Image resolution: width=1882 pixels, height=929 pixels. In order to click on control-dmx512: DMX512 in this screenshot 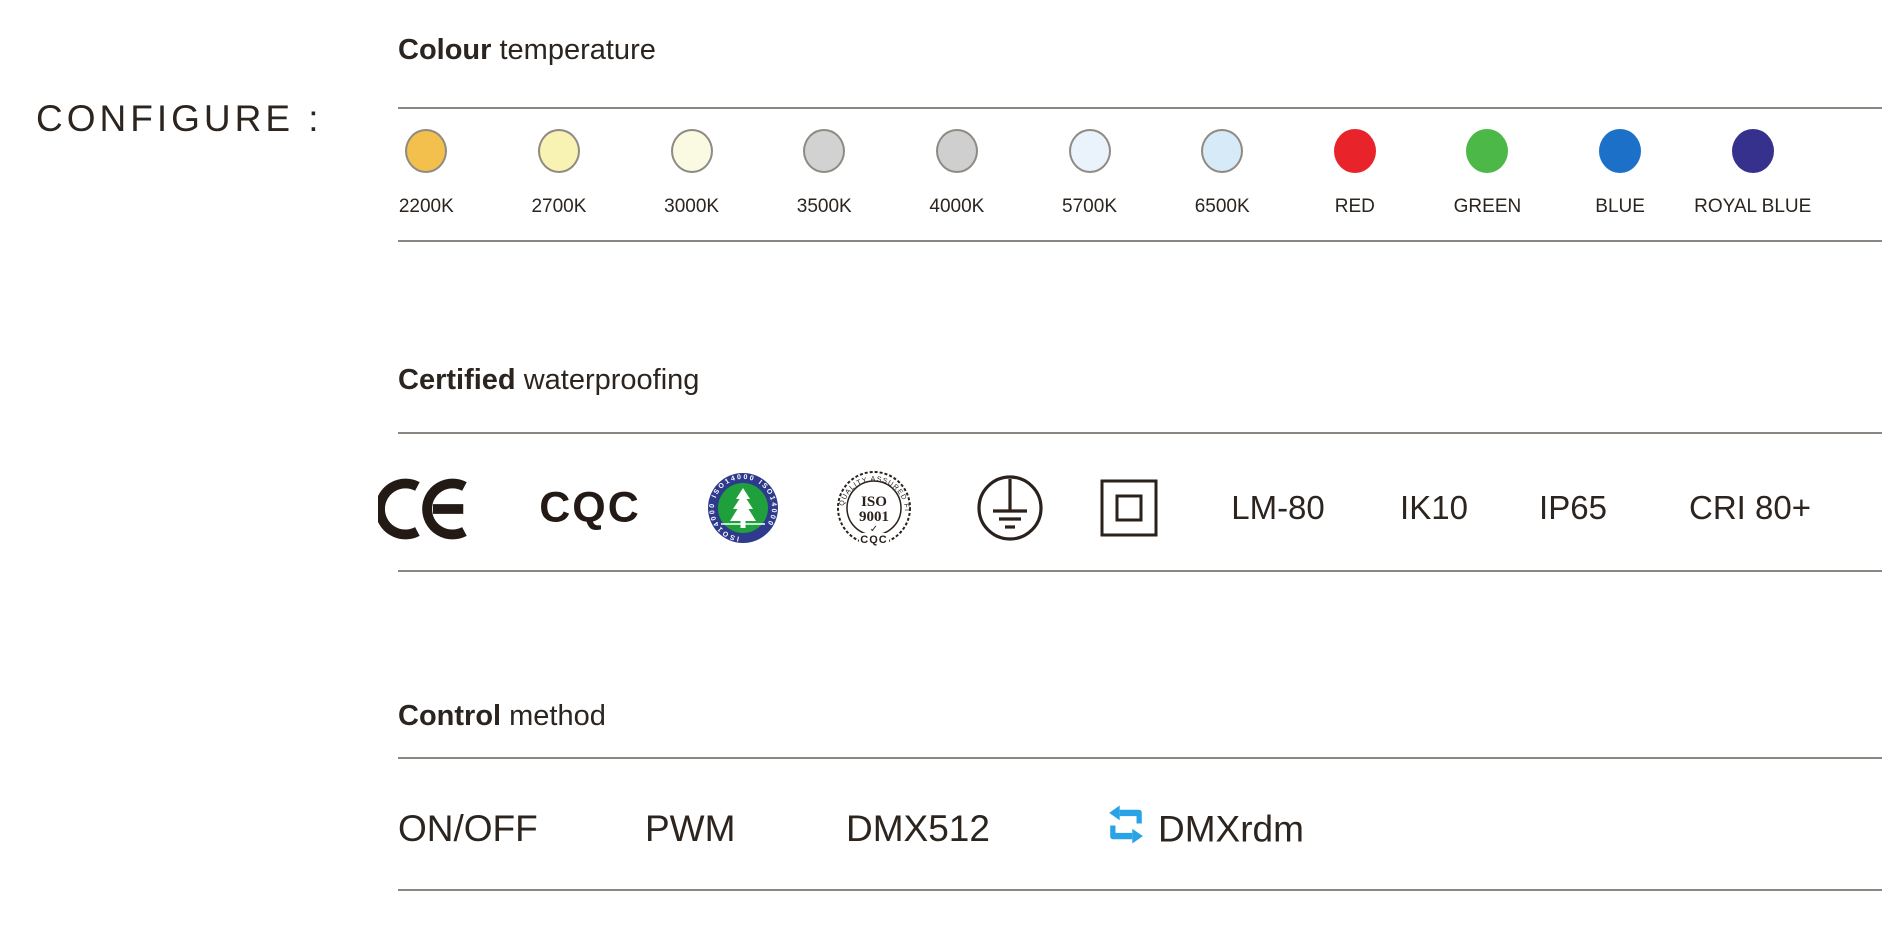, I will do `click(918, 828)`.